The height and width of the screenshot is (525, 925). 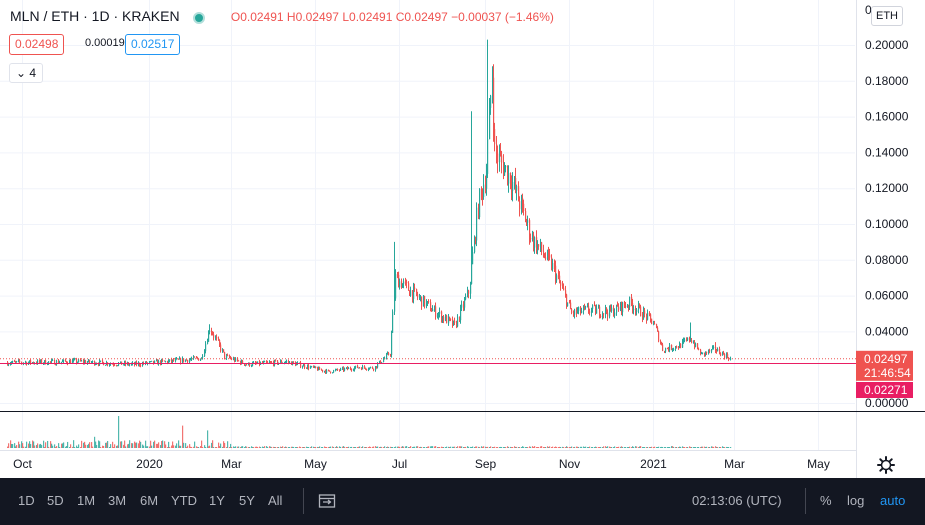 I want to click on date-range-icon, so click(x=327, y=501).